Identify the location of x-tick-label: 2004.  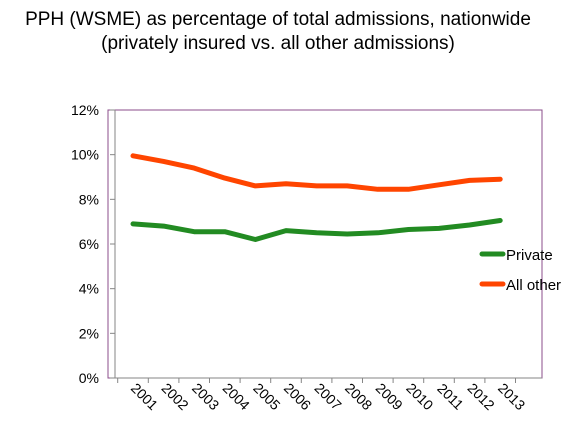
(236, 396).